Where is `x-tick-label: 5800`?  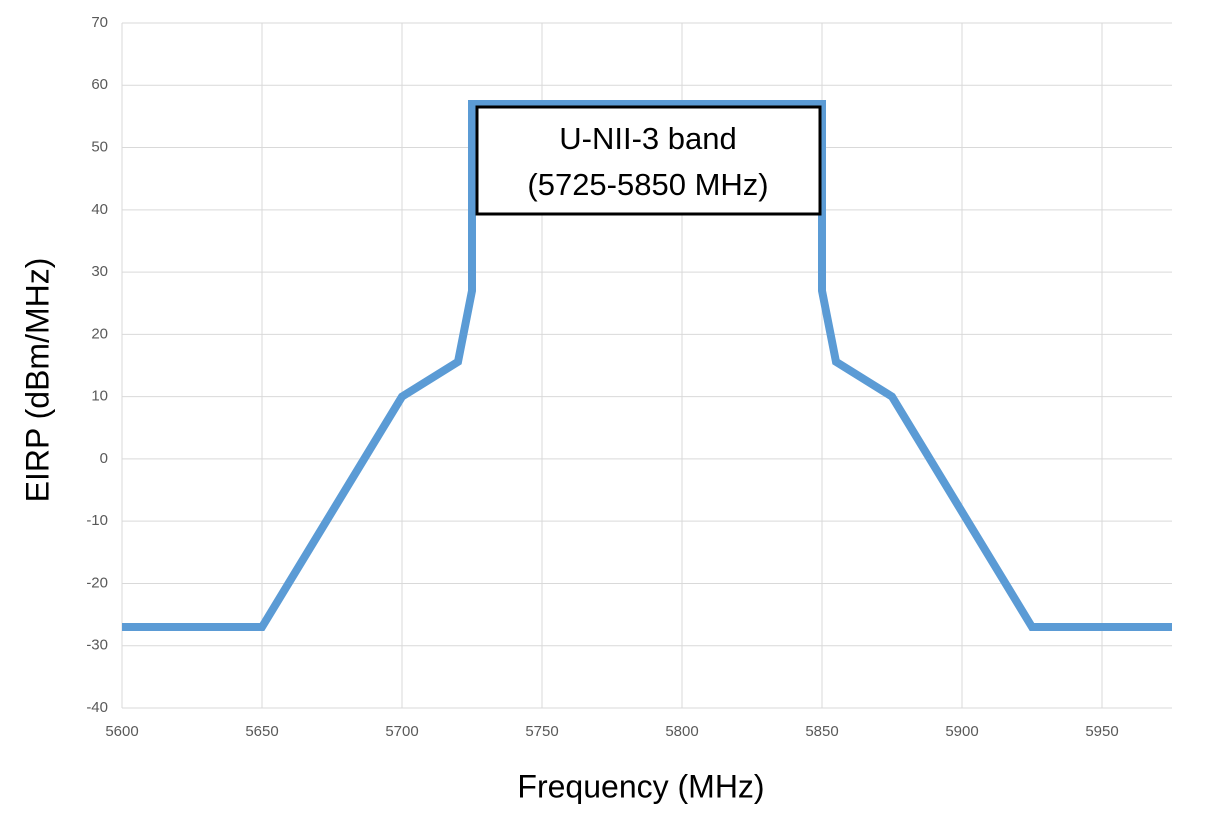 x-tick-label: 5800 is located at coordinates (681, 731).